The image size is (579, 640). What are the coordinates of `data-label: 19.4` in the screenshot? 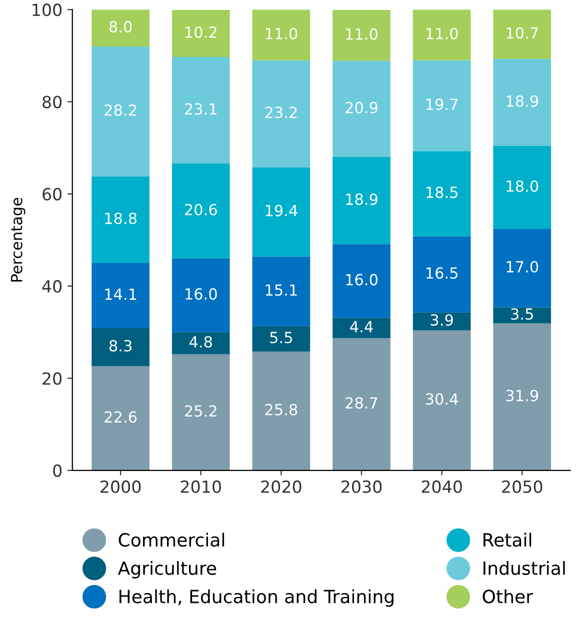 It's located at (282, 210).